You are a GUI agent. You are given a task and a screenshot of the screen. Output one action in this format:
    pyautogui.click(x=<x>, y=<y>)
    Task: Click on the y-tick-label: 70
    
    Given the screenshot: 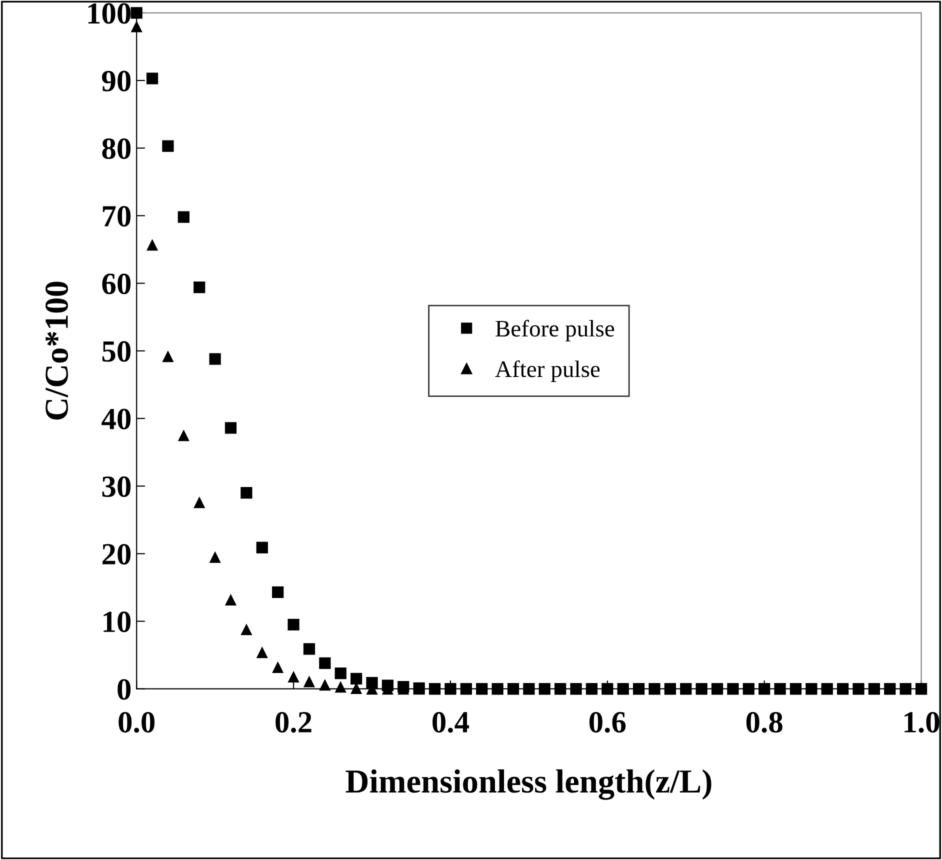 What is the action you would take?
    pyautogui.click(x=116, y=216)
    